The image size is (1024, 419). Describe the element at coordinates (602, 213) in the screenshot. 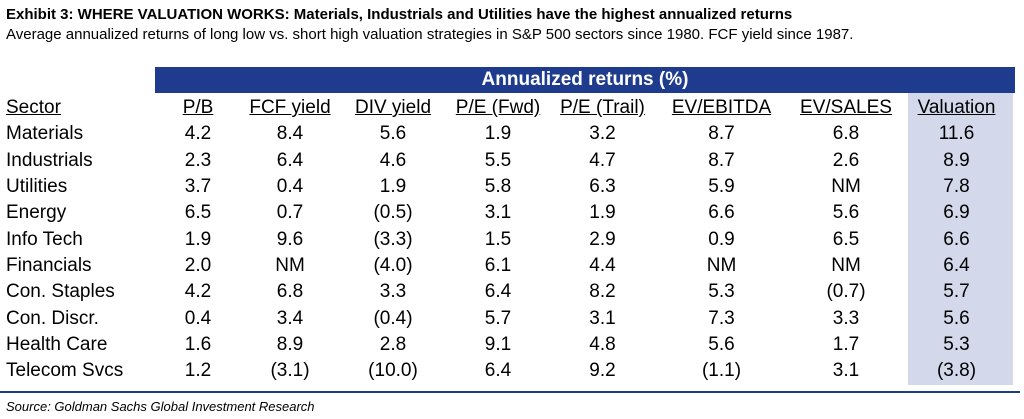

I see `cell-pe-trail: 1.9` at that location.